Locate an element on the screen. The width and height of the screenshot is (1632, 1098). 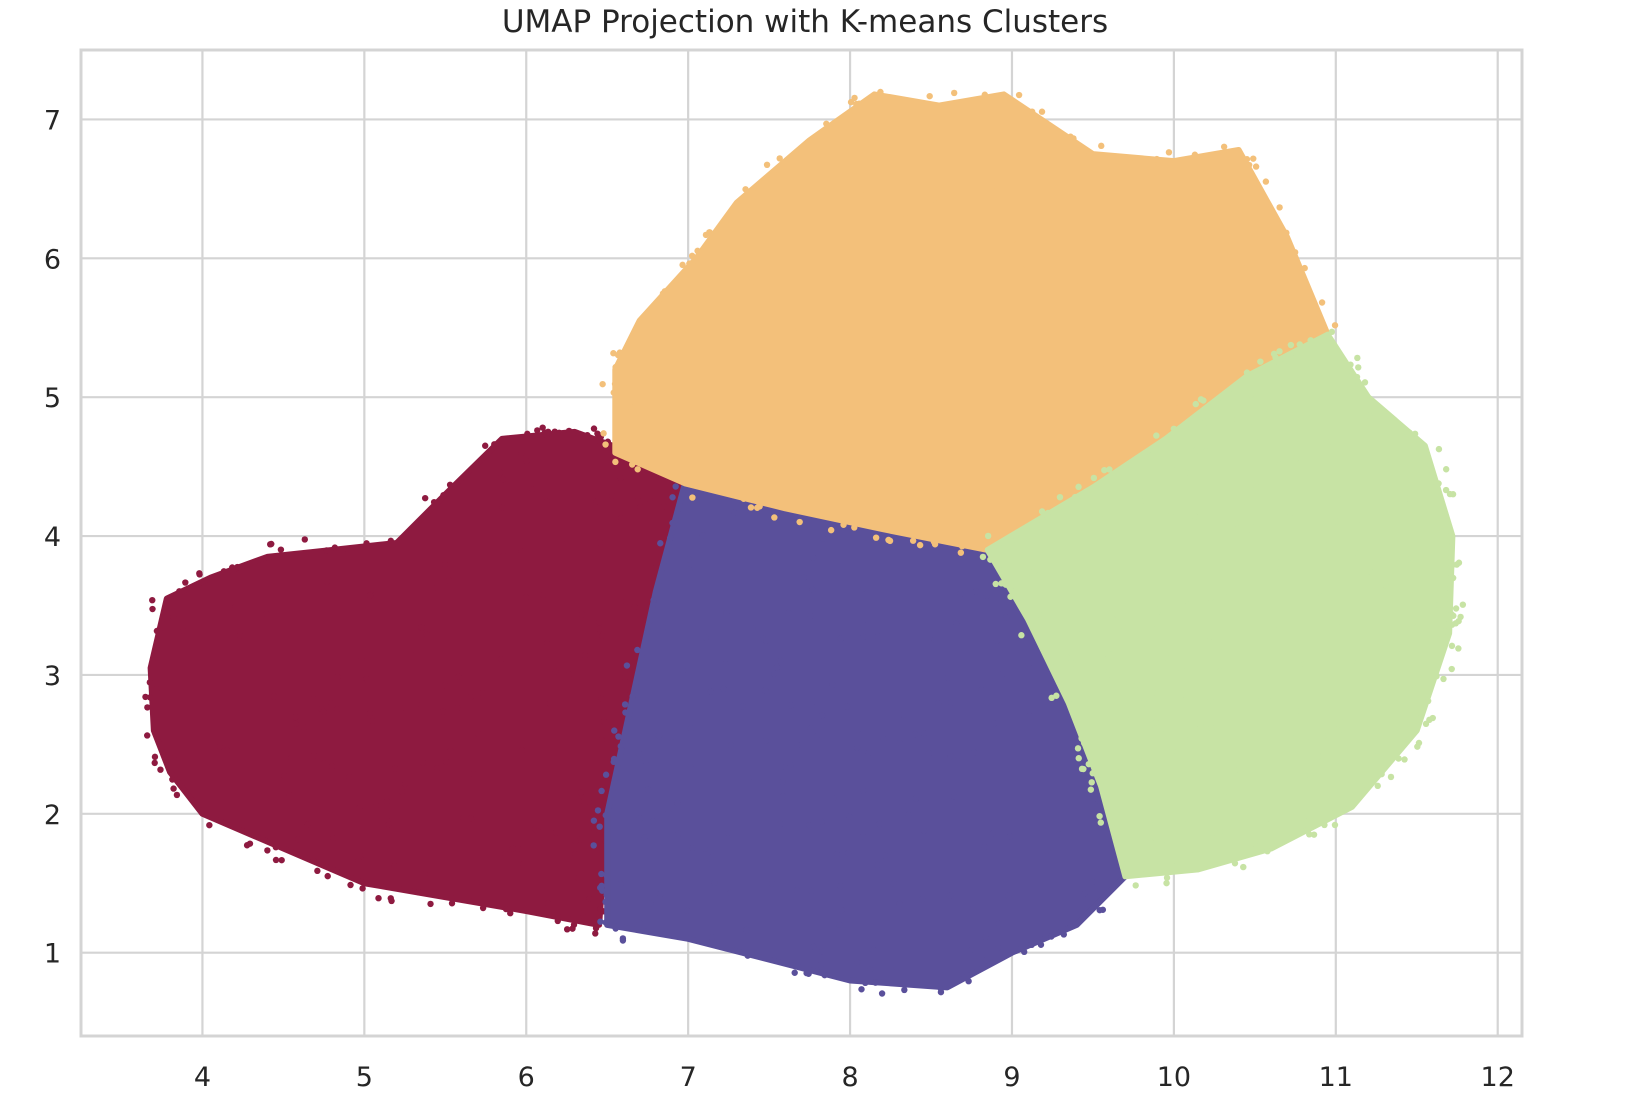
y-axis-ticks: 1 2 3 4 5 6 7 is located at coordinates (52, 537).